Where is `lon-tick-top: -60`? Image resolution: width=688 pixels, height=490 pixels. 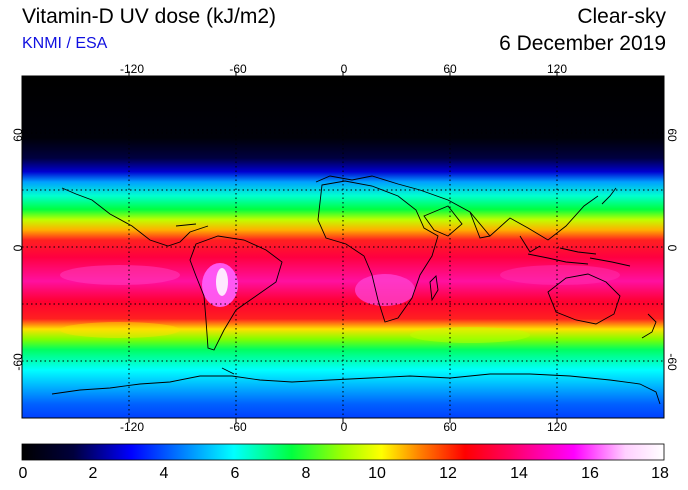
lon-tick-top: -60 is located at coordinates (238, 69).